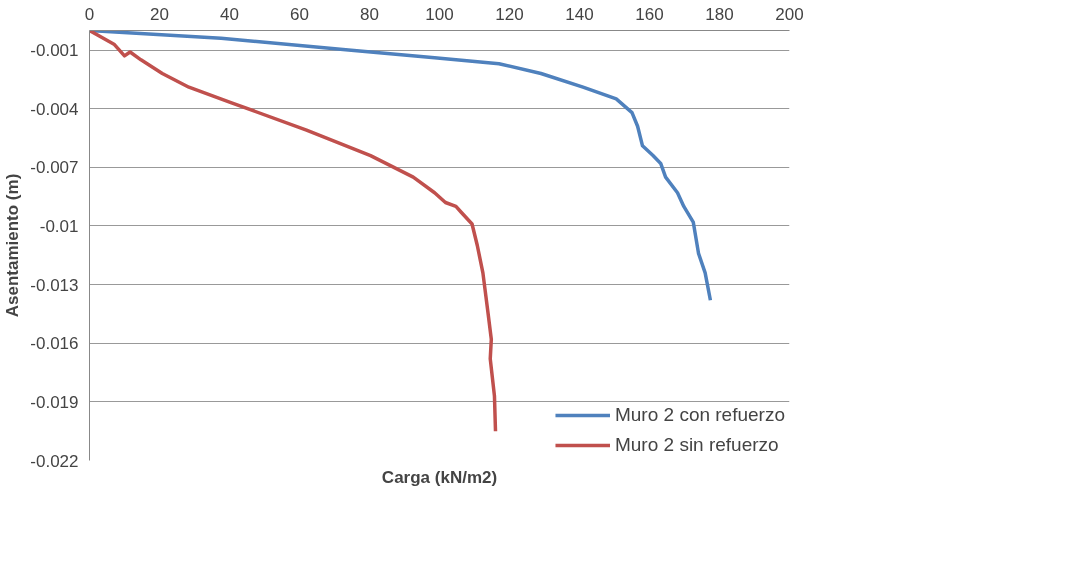  I want to click on x-tick-label: 140, so click(579, 14).